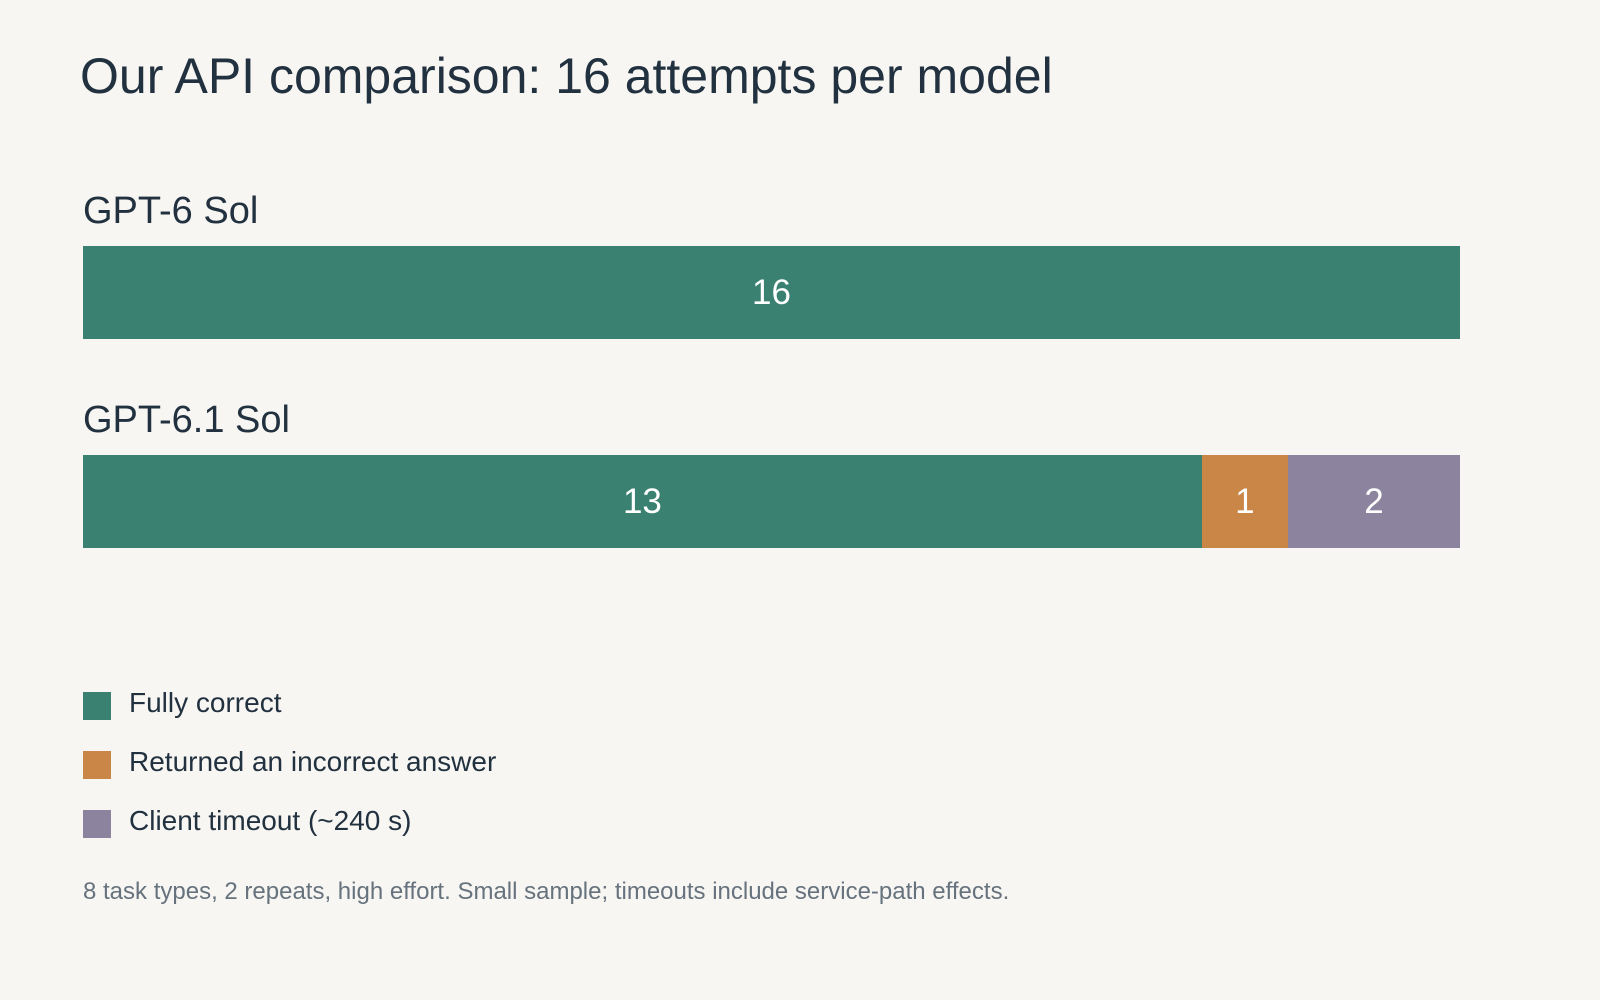 This screenshot has width=1600, height=1000. I want to click on stacked-bar: 13 1 2, so click(771, 501).